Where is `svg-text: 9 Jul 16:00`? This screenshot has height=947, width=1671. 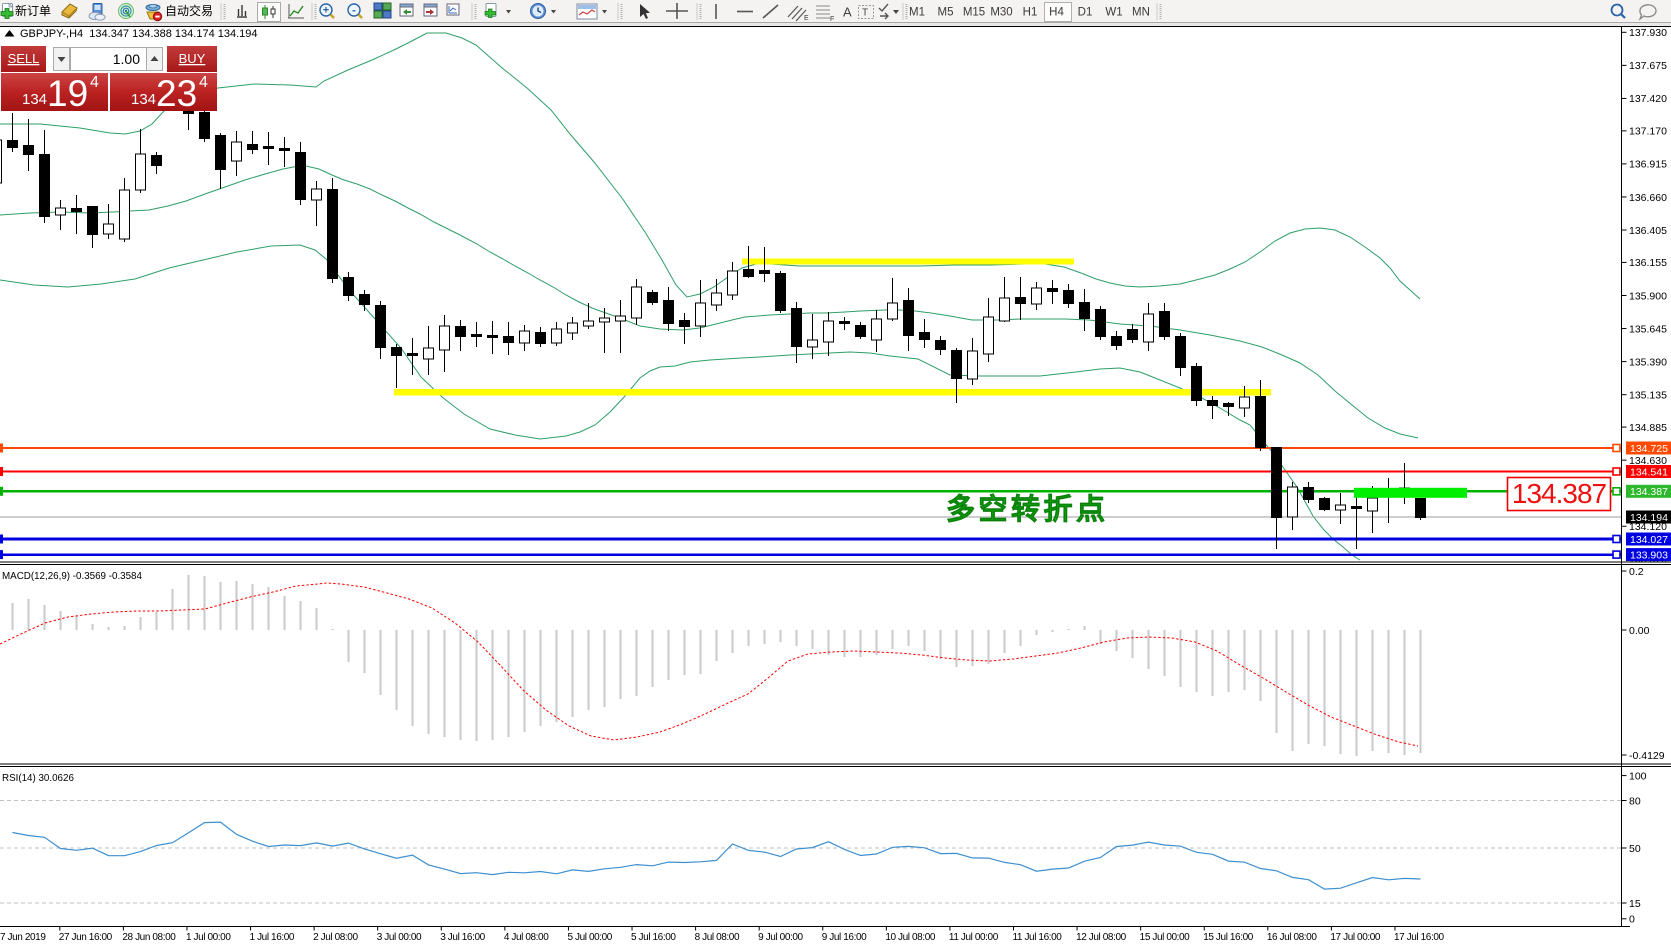 svg-text: 9 Jul 16:00 is located at coordinates (844, 937).